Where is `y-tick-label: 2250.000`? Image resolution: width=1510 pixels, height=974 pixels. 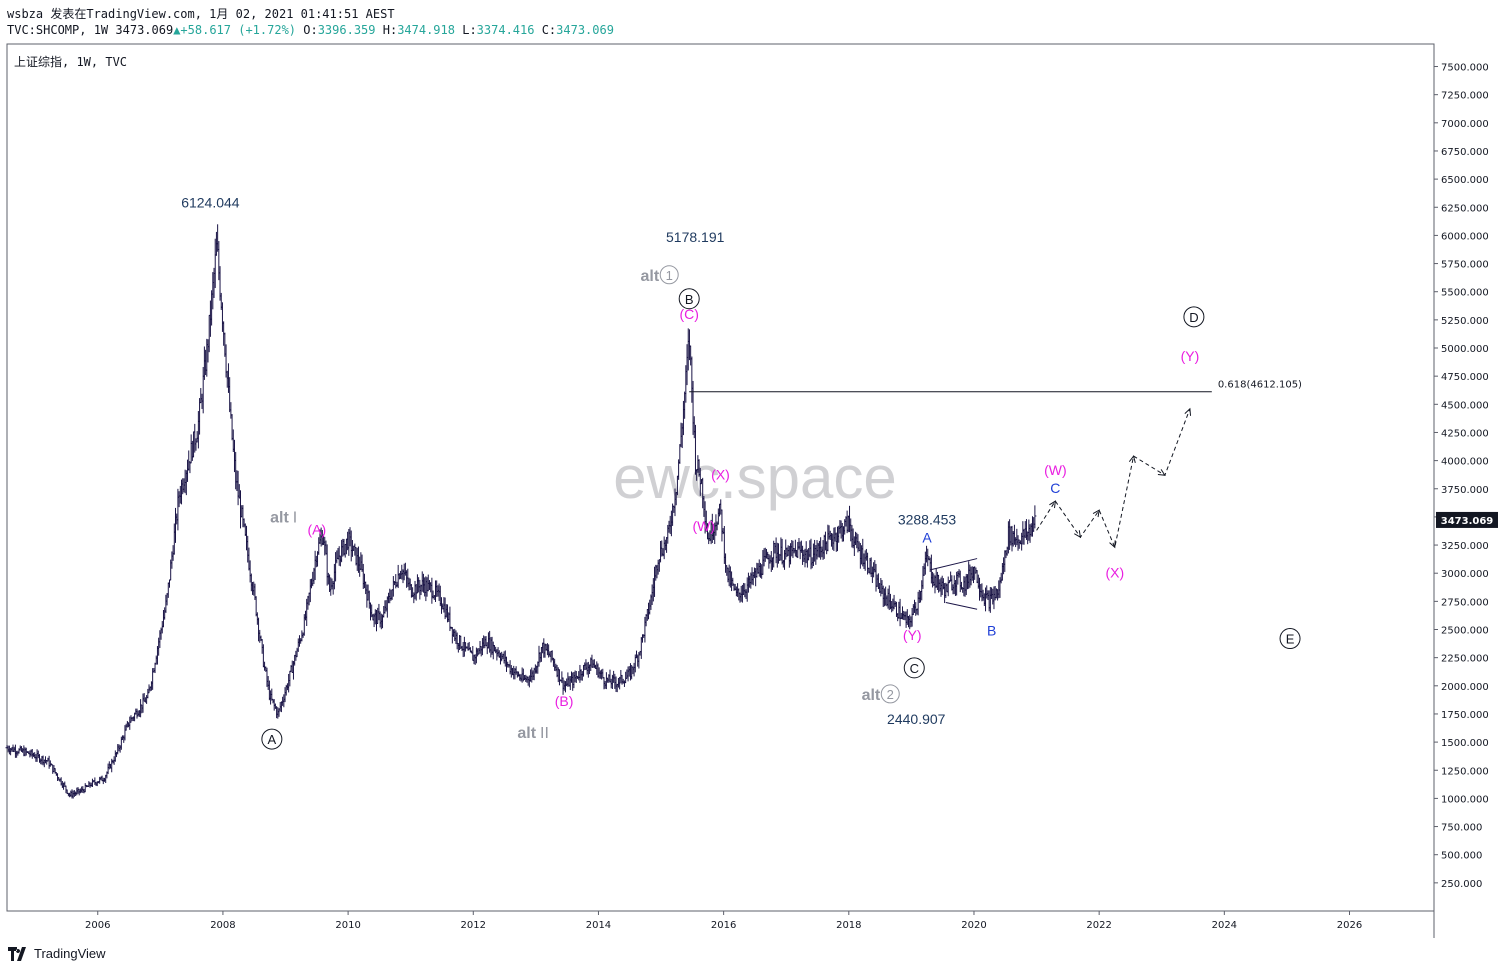
y-tick-label: 2250.000 is located at coordinates (1465, 659).